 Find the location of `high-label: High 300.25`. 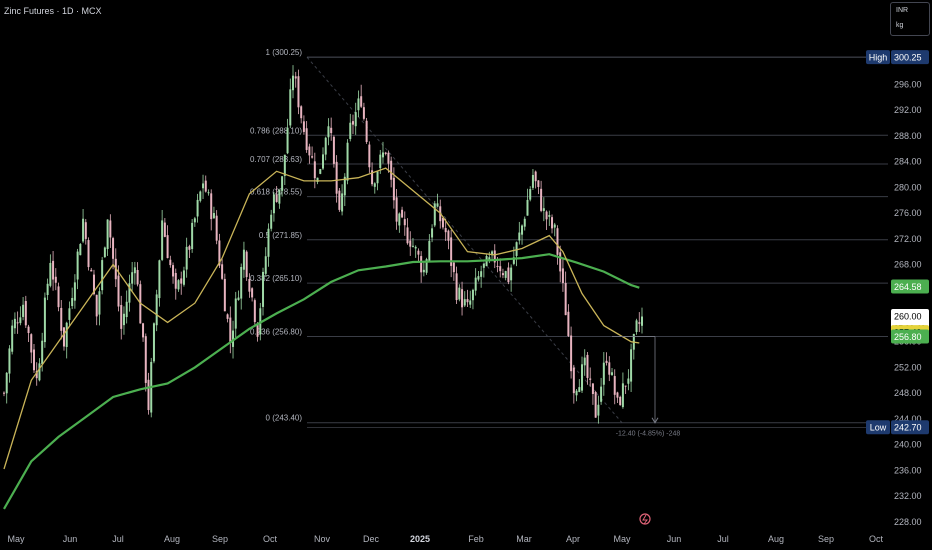

high-label: High 300.25 is located at coordinates (618, 57).